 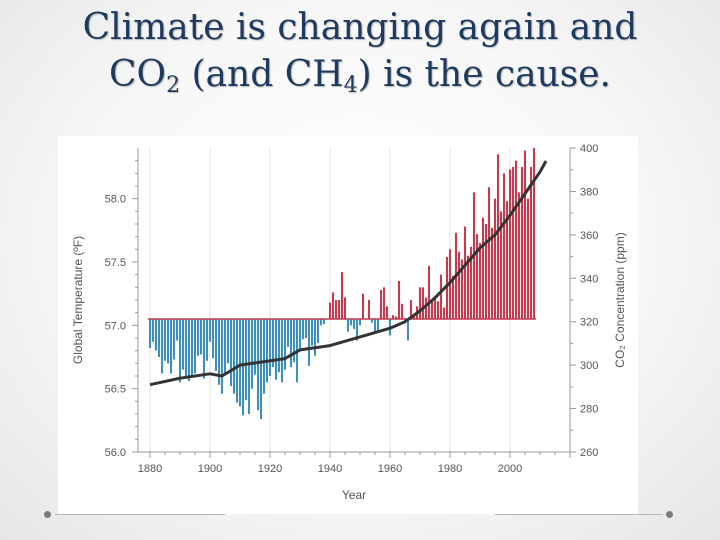 What do you see at coordinates (510, 469) in the screenshot?
I see `x-tick-label: 2000` at bounding box center [510, 469].